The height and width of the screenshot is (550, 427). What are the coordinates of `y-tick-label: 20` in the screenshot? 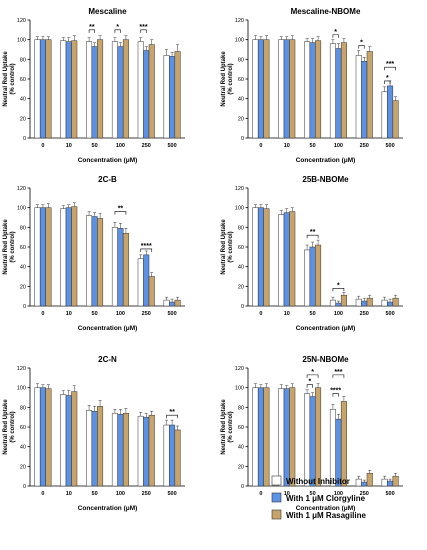 It's located at (241, 467).